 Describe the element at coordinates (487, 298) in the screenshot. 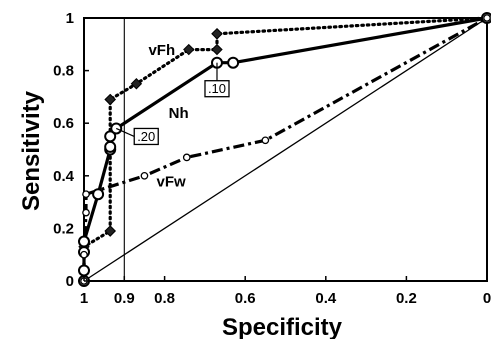

I see `x-tick-label: 0` at that location.